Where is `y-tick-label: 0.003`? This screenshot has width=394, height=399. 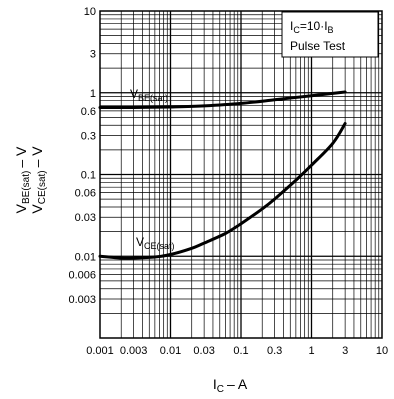 y-tick-label: 0.003 is located at coordinates (82, 300).